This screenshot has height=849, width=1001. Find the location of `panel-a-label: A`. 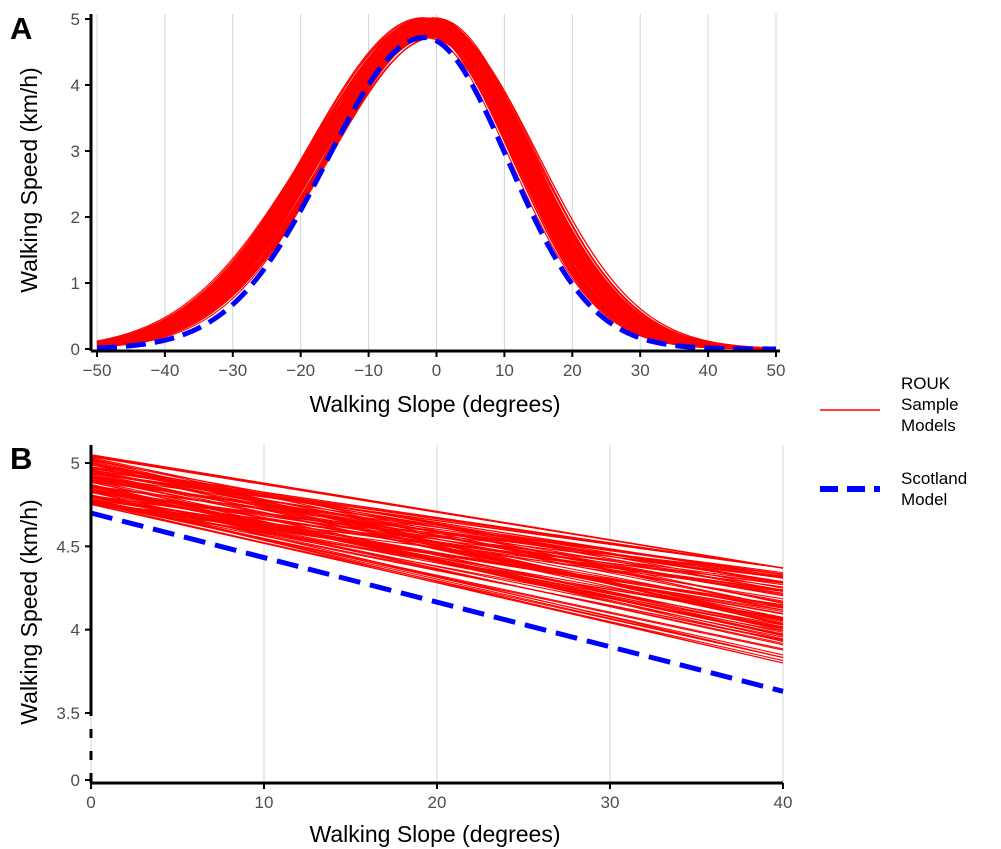

panel-a-label: A is located at coordinates (21, 28).